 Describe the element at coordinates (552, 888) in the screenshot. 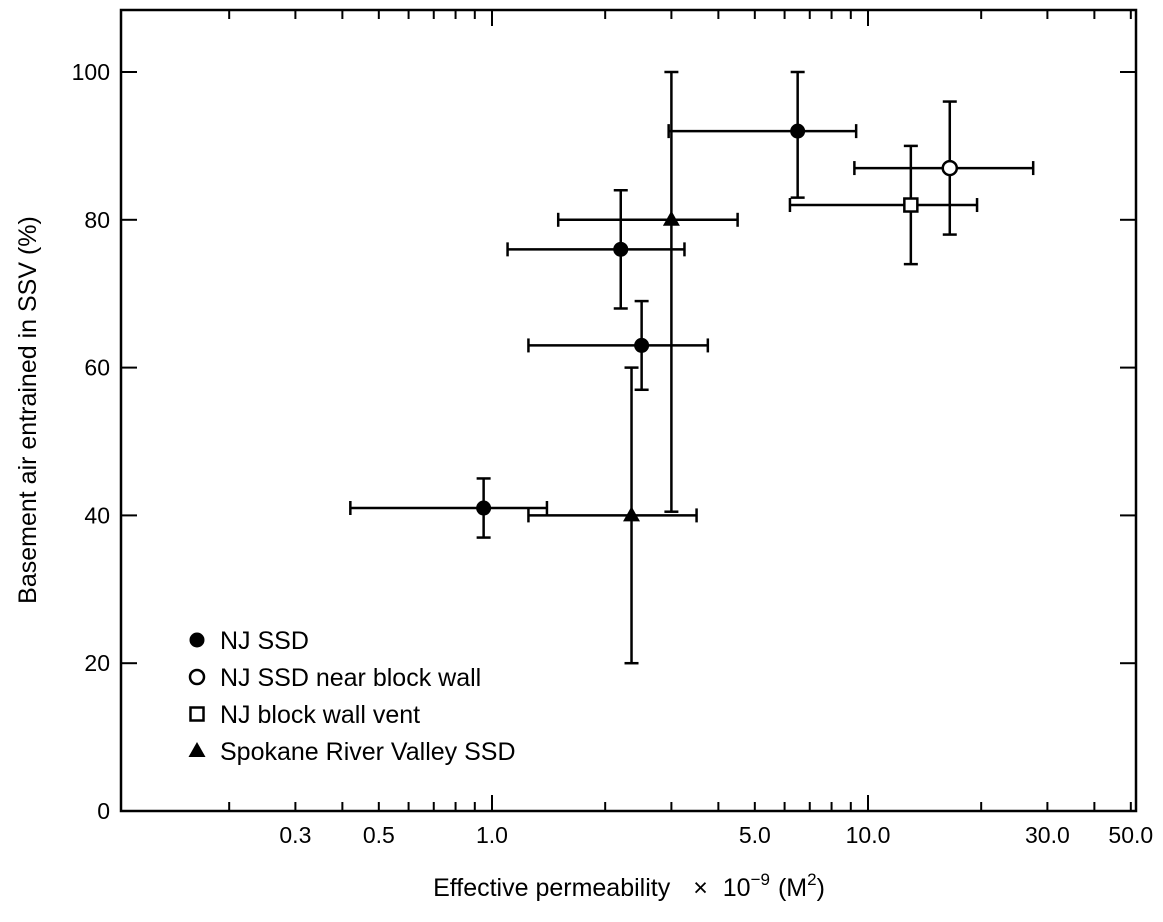

I see `x-axis-label-prefix: Effective permeability` at that location.